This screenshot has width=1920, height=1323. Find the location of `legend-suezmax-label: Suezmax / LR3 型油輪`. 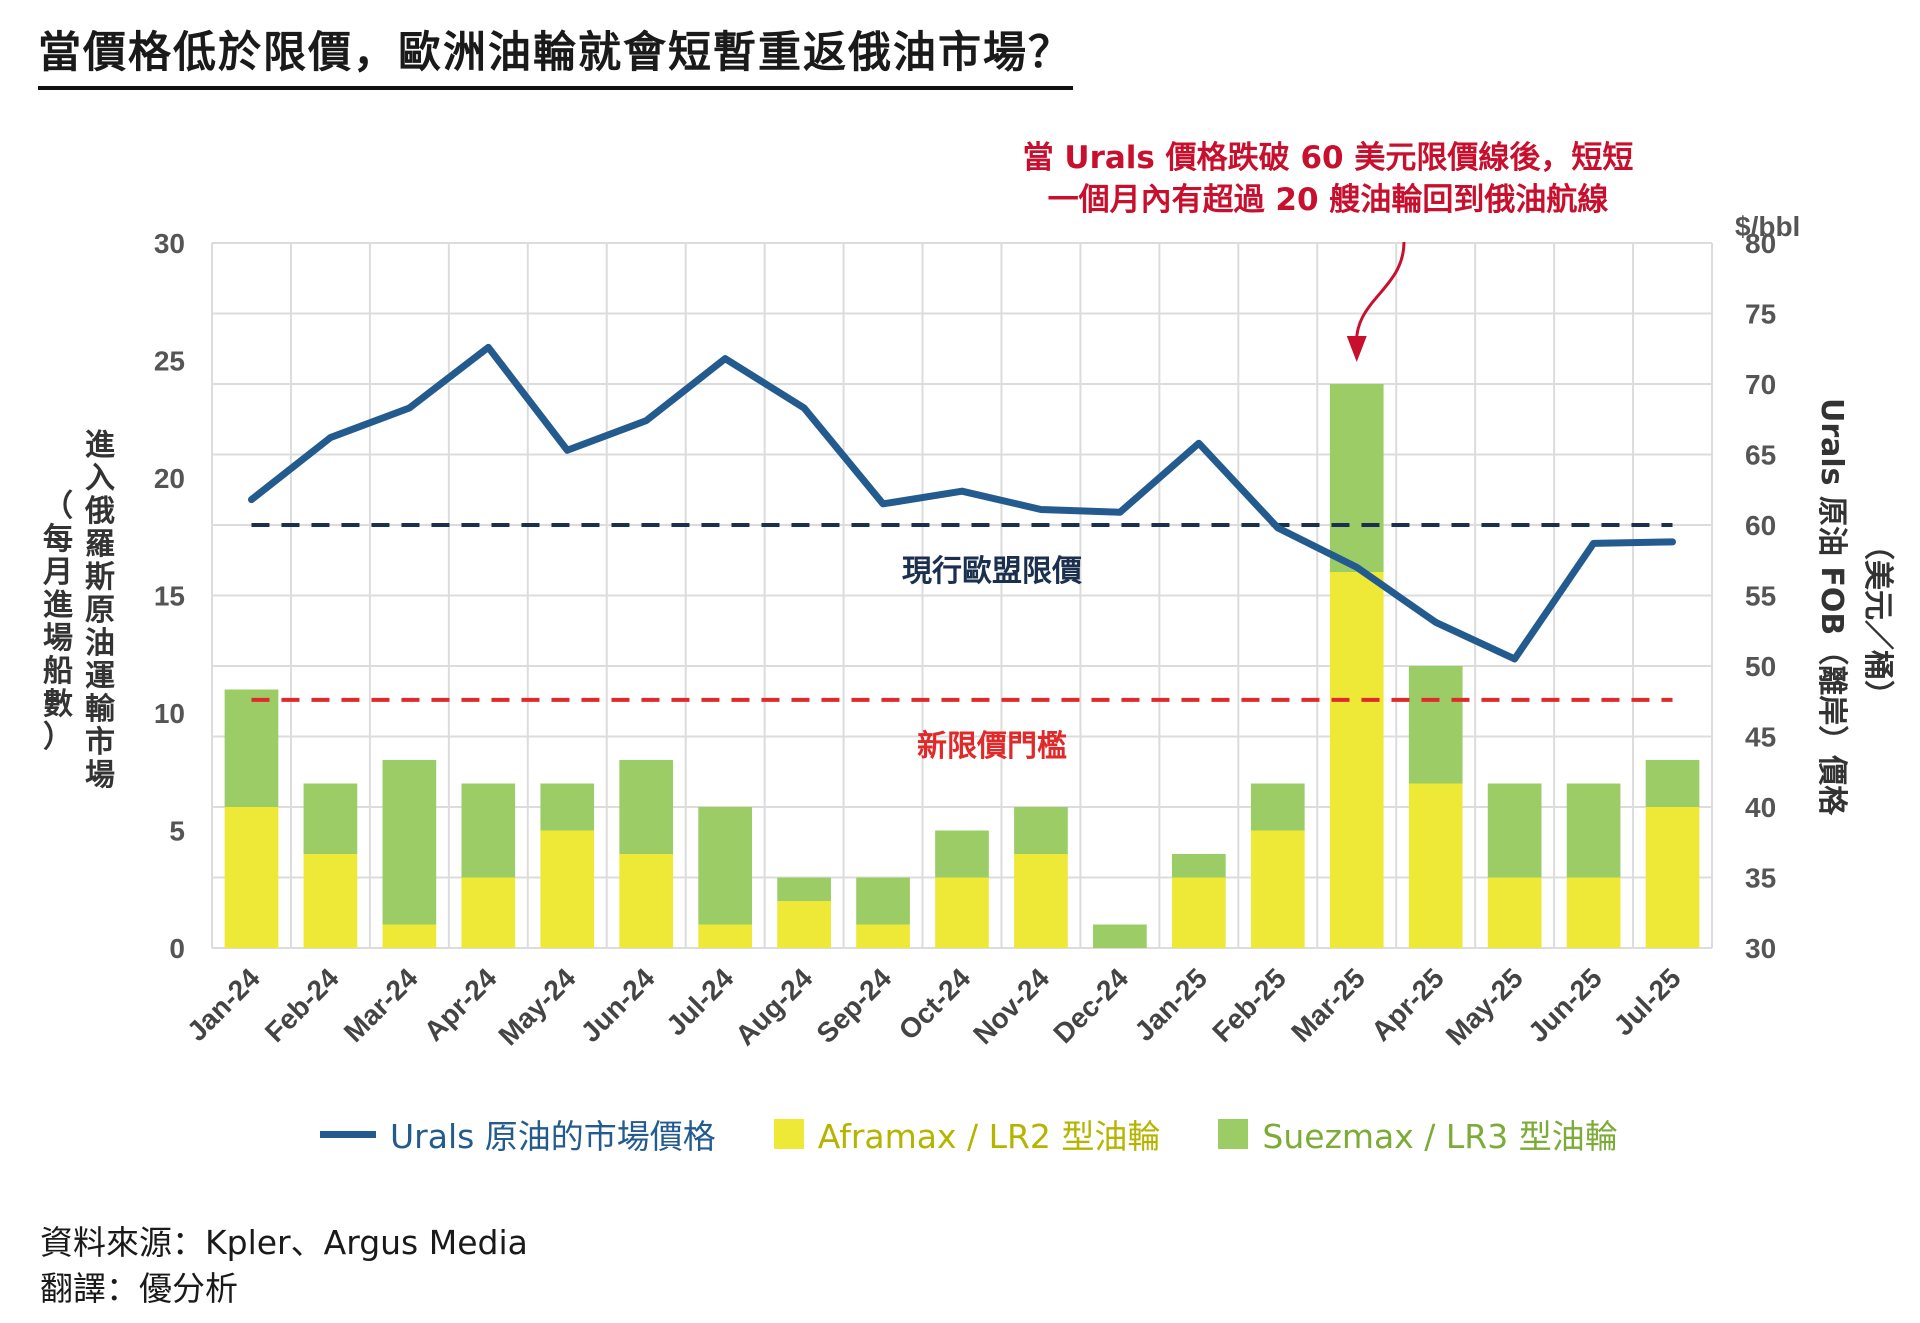

legend-suezmax-label: Suezmax / LR3 型油輪 is located at coordinates (1440, 1136).